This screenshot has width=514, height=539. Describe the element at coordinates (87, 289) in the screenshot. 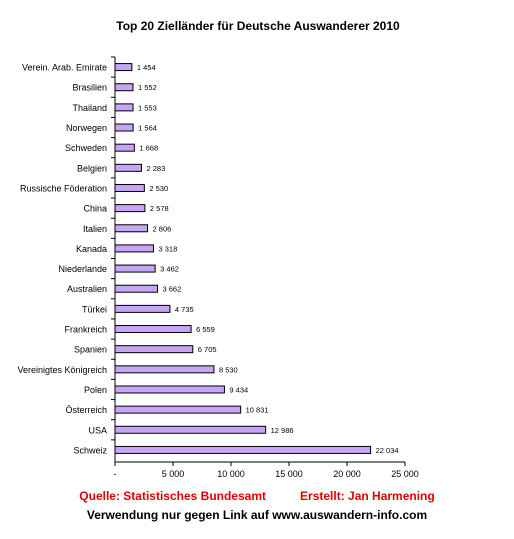

I see `category-label: Australien` at that location.